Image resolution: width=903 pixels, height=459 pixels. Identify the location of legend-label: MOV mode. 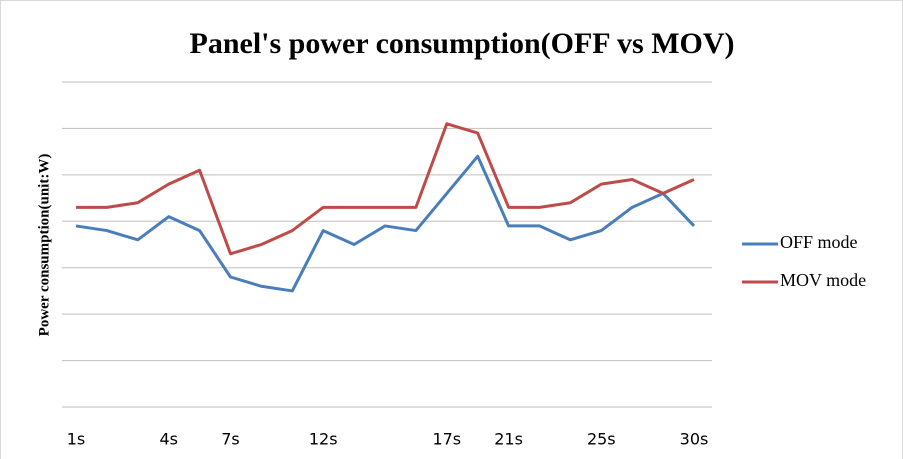
(823, 280).